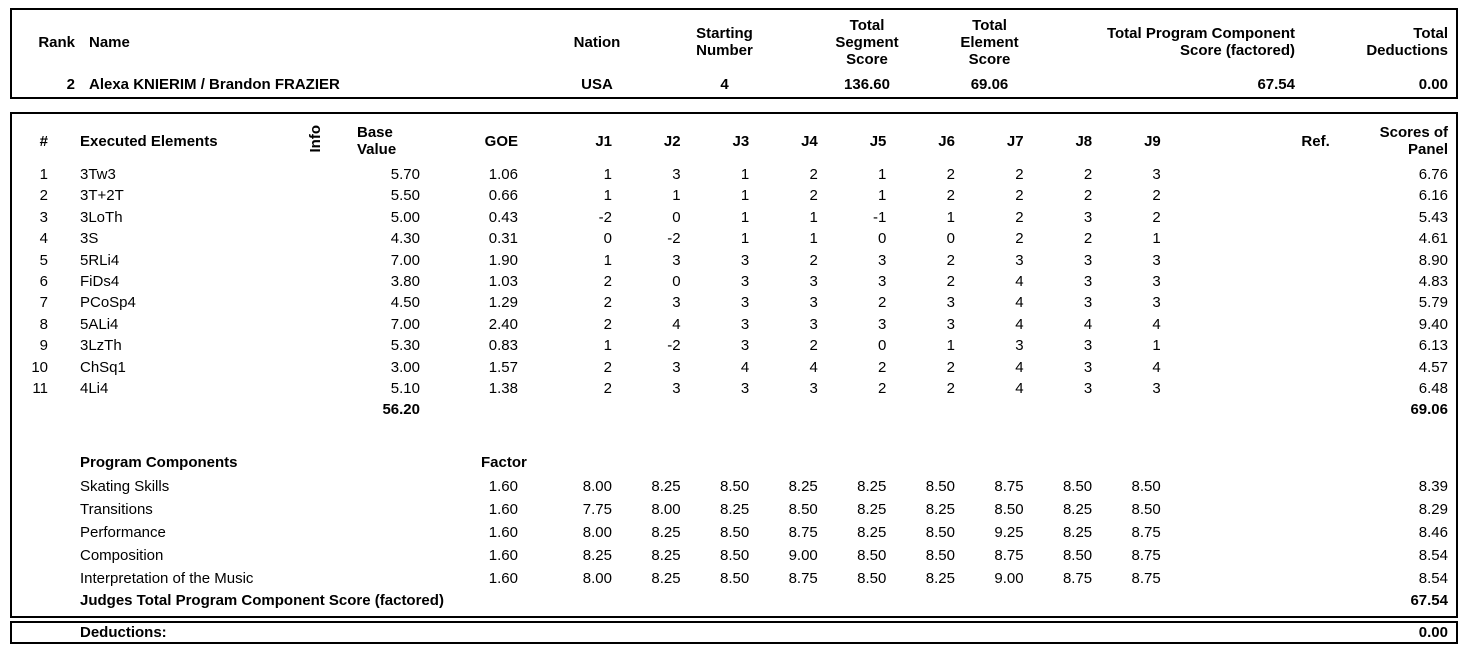 The image size is (1468, 647). Describe the element at coordinates (149, 141) in the screenshot. I see `col-executed-elements: Executed Elements` at that location.